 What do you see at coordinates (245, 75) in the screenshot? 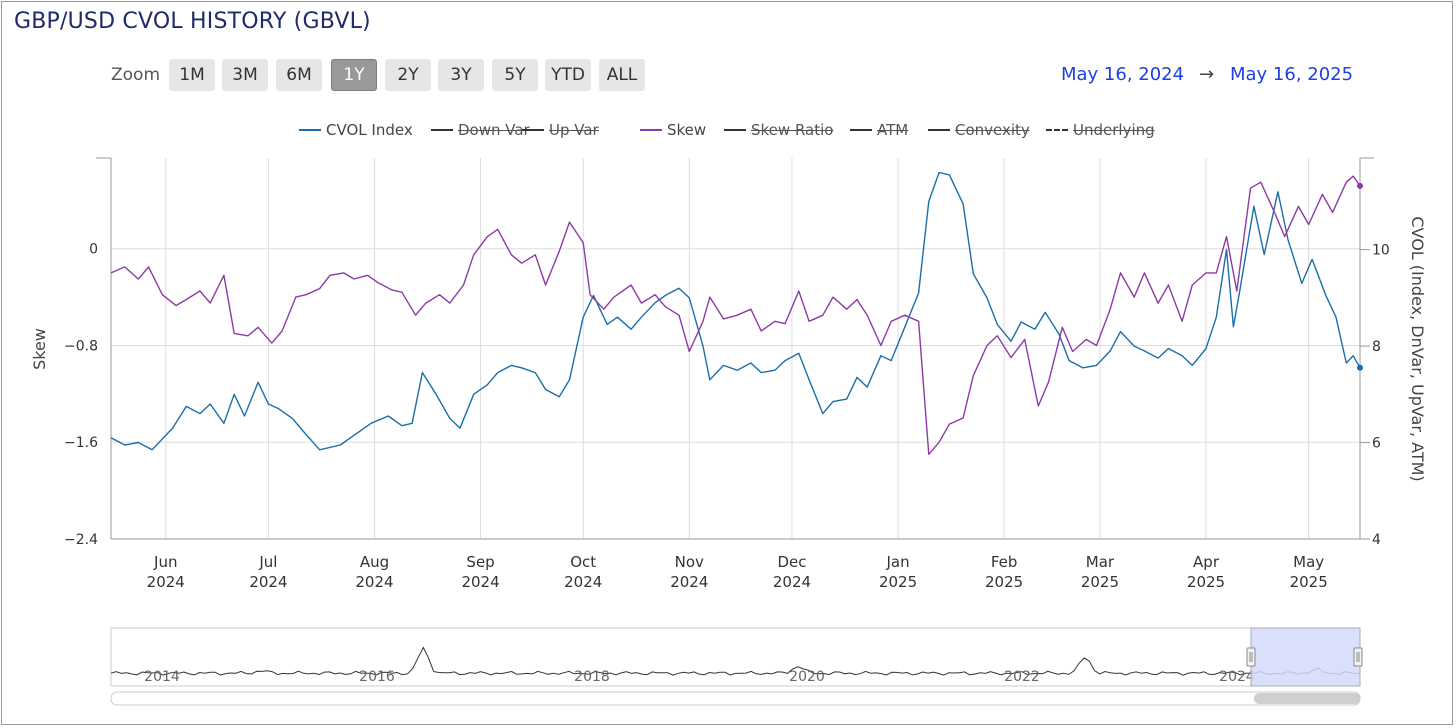
I see `zoom-button-3m: 3M` at bounding box center [245, 75].